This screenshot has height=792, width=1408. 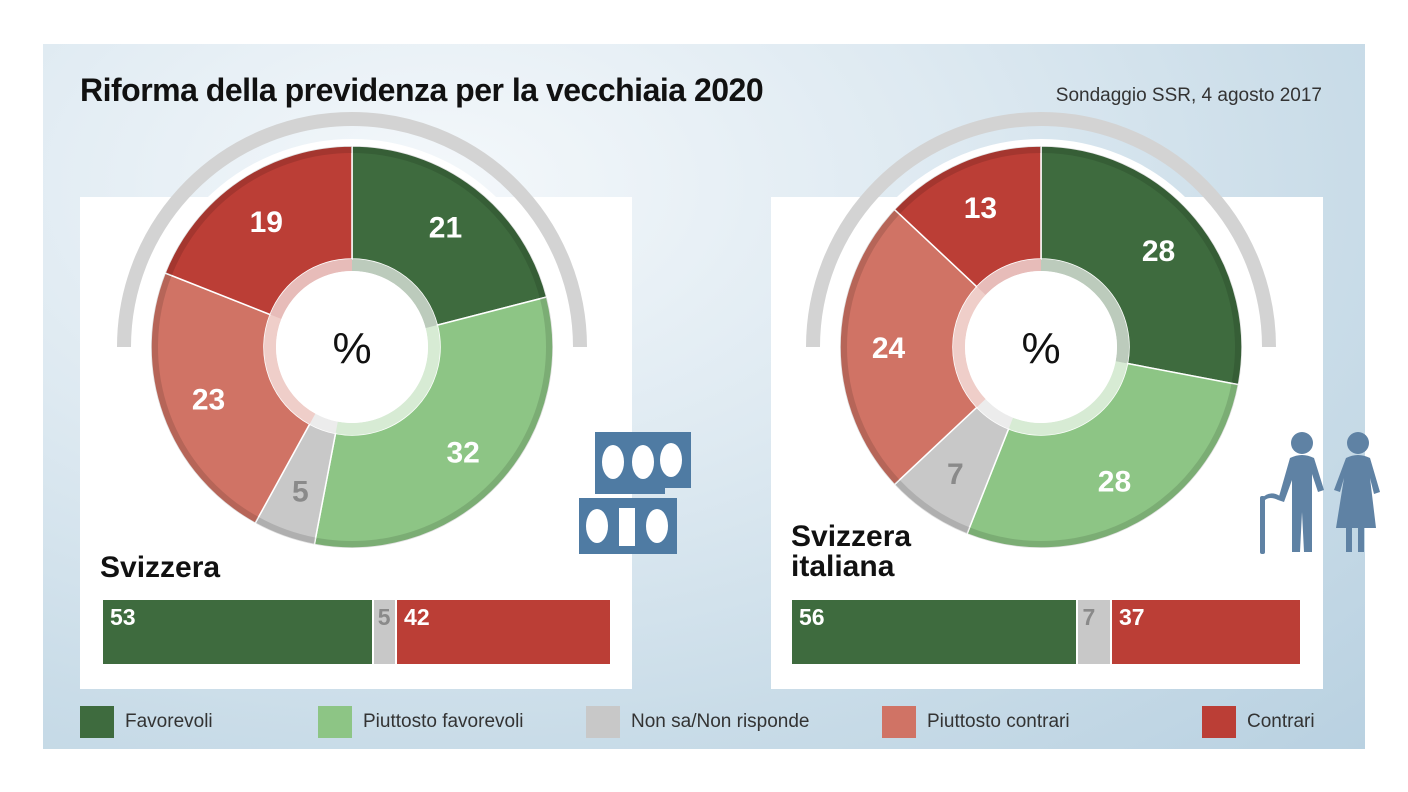 What do you see at coordinates (384, 617) in the screenshot?
I see `bar-value: 5` at bounding box center [384, 617].